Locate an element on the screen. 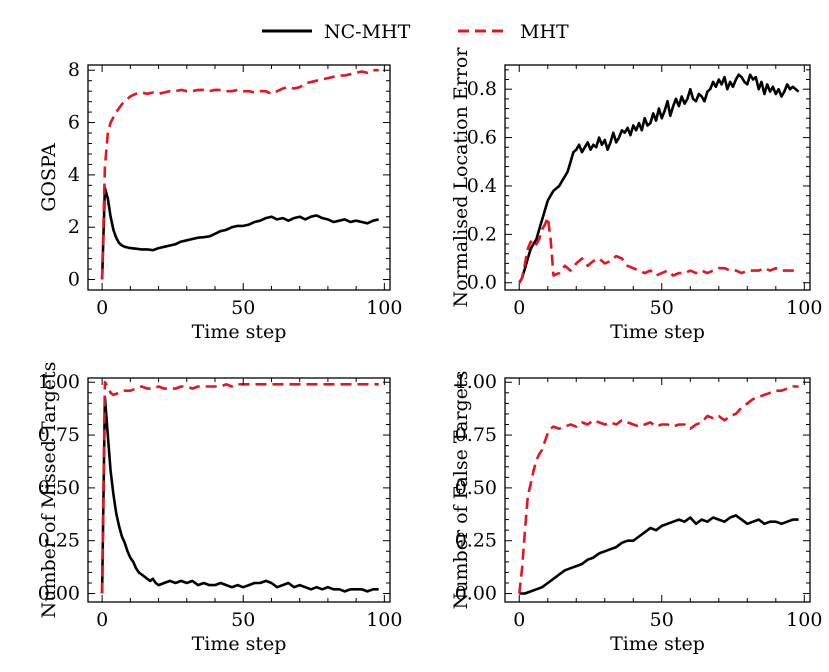 Image resolution: width=829 pixels, height=672 pixels. y-tick-label: 8 is located at coordinates (74, 70).